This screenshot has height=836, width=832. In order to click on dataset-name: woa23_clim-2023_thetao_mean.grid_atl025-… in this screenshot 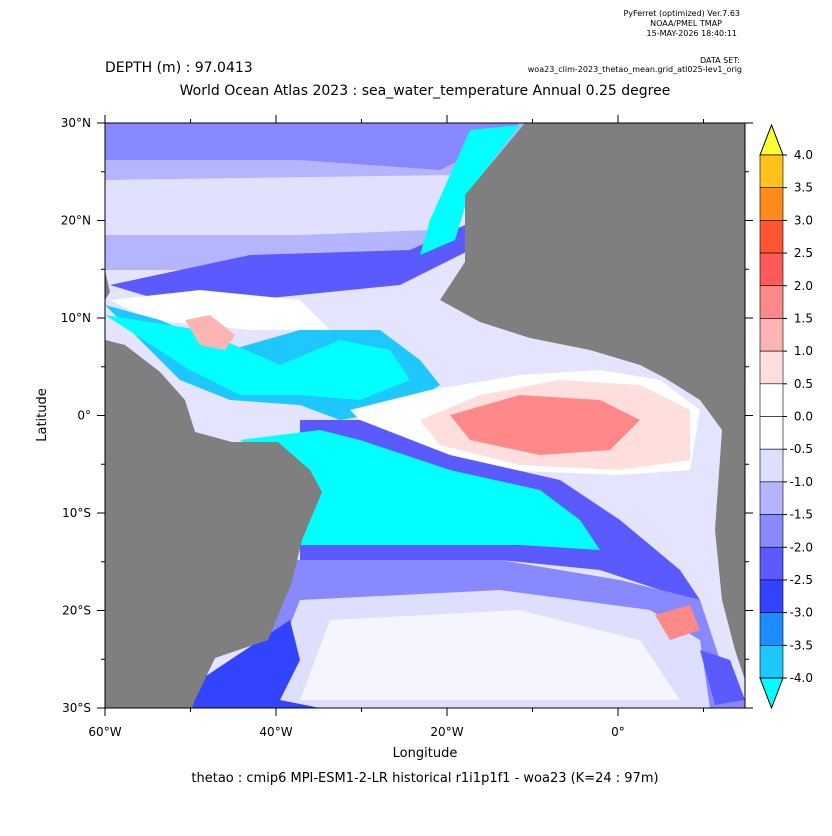, I will do `click(635, 69)`.